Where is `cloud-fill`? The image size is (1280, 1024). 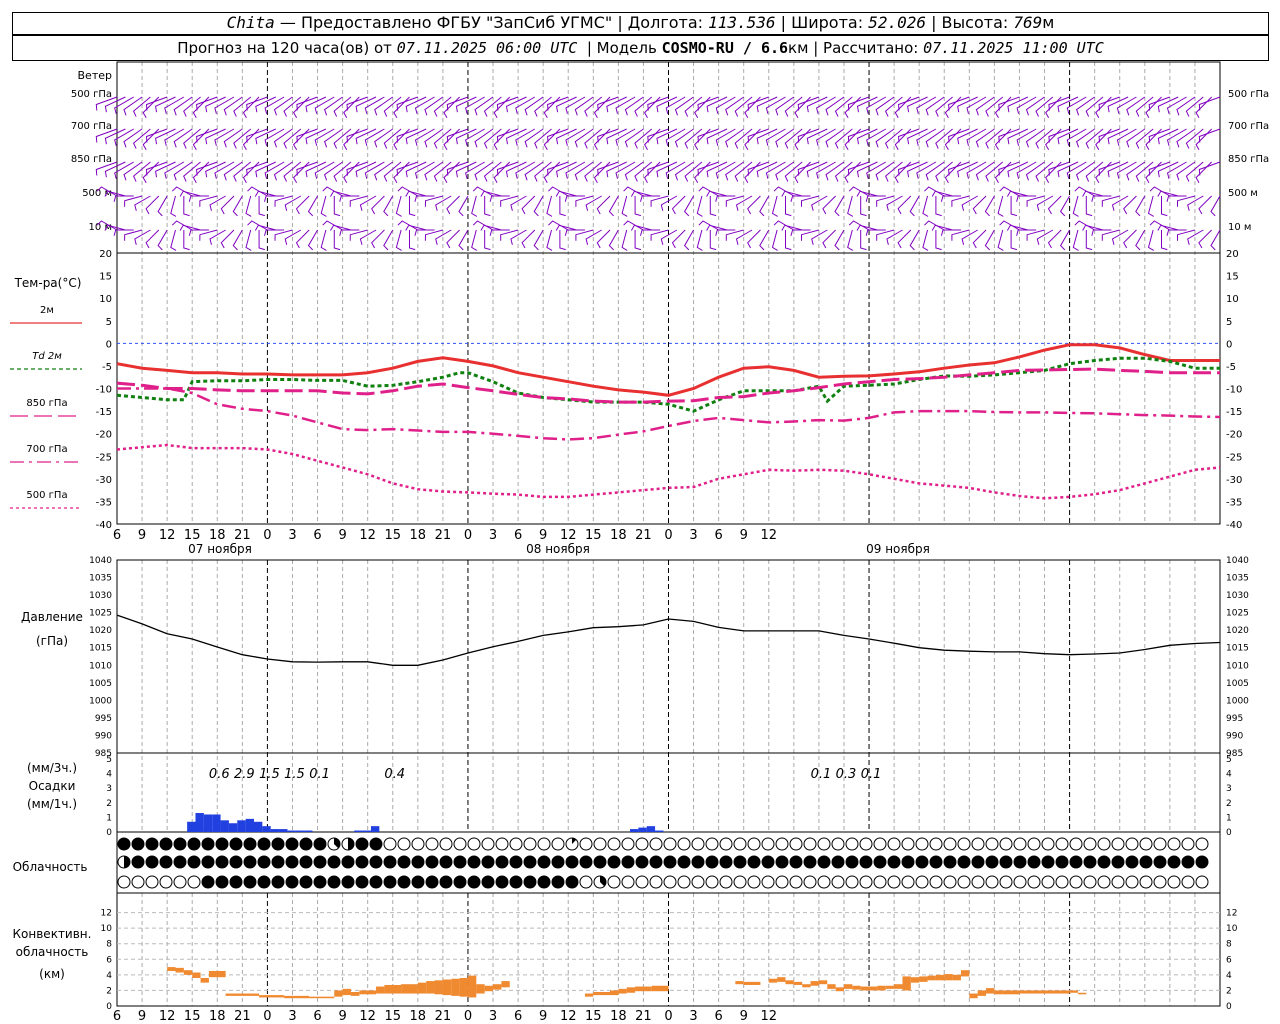 cloud-fill is located at coordinates (127, 862).